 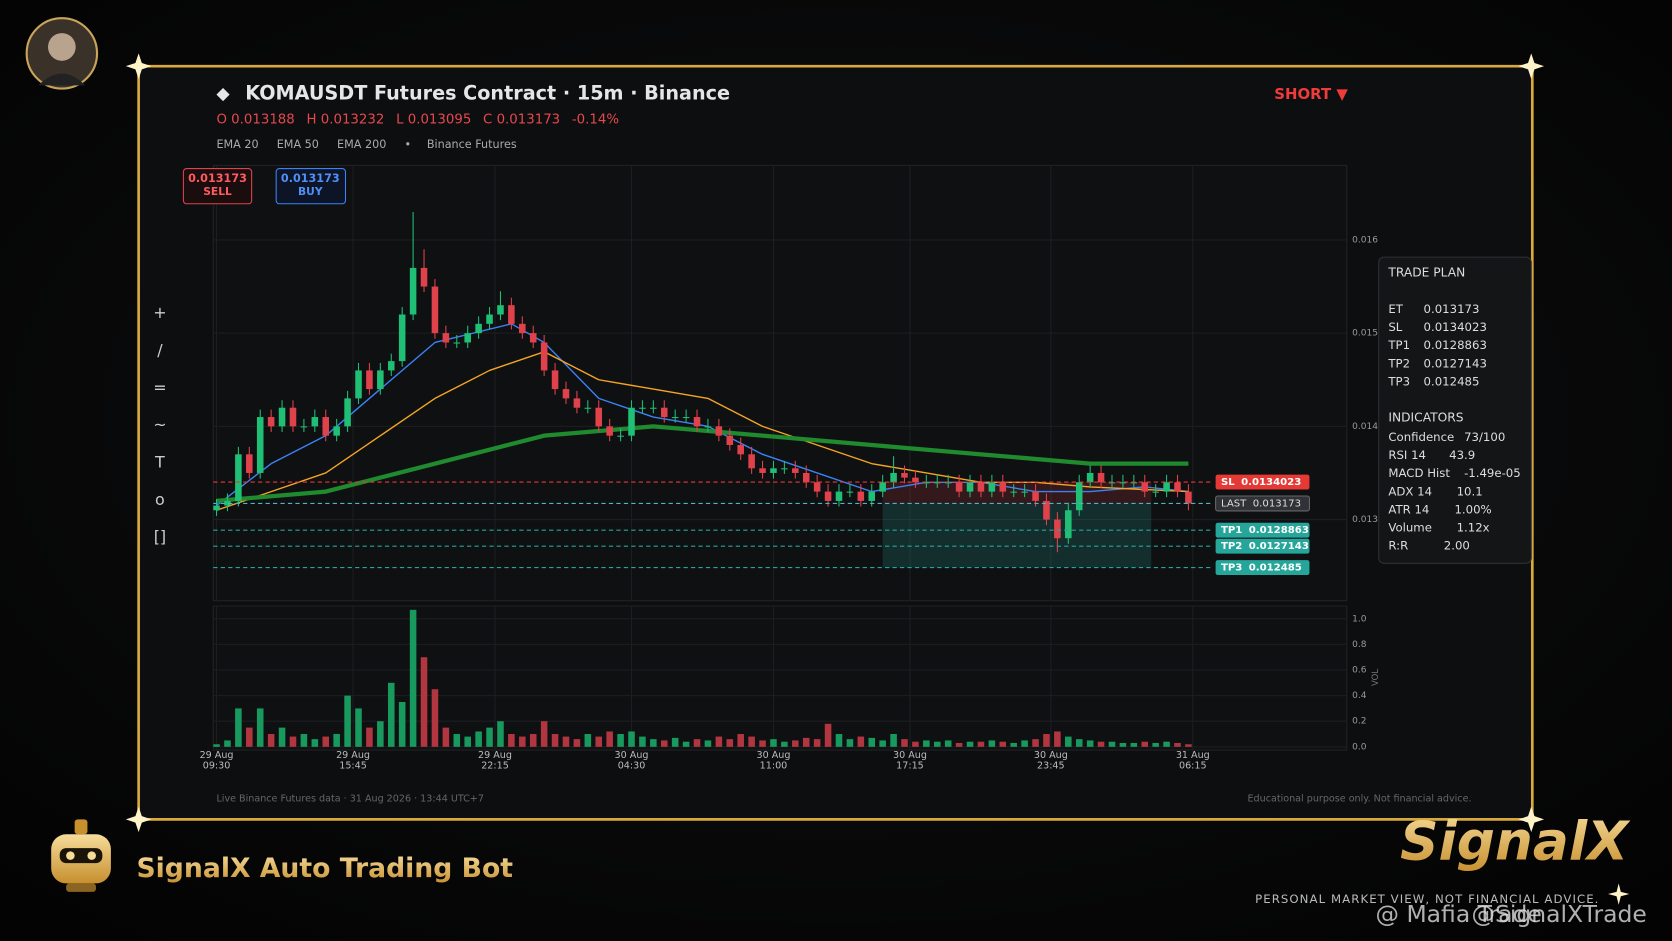 I want to click on buy-button, so click(x=311, y=186).